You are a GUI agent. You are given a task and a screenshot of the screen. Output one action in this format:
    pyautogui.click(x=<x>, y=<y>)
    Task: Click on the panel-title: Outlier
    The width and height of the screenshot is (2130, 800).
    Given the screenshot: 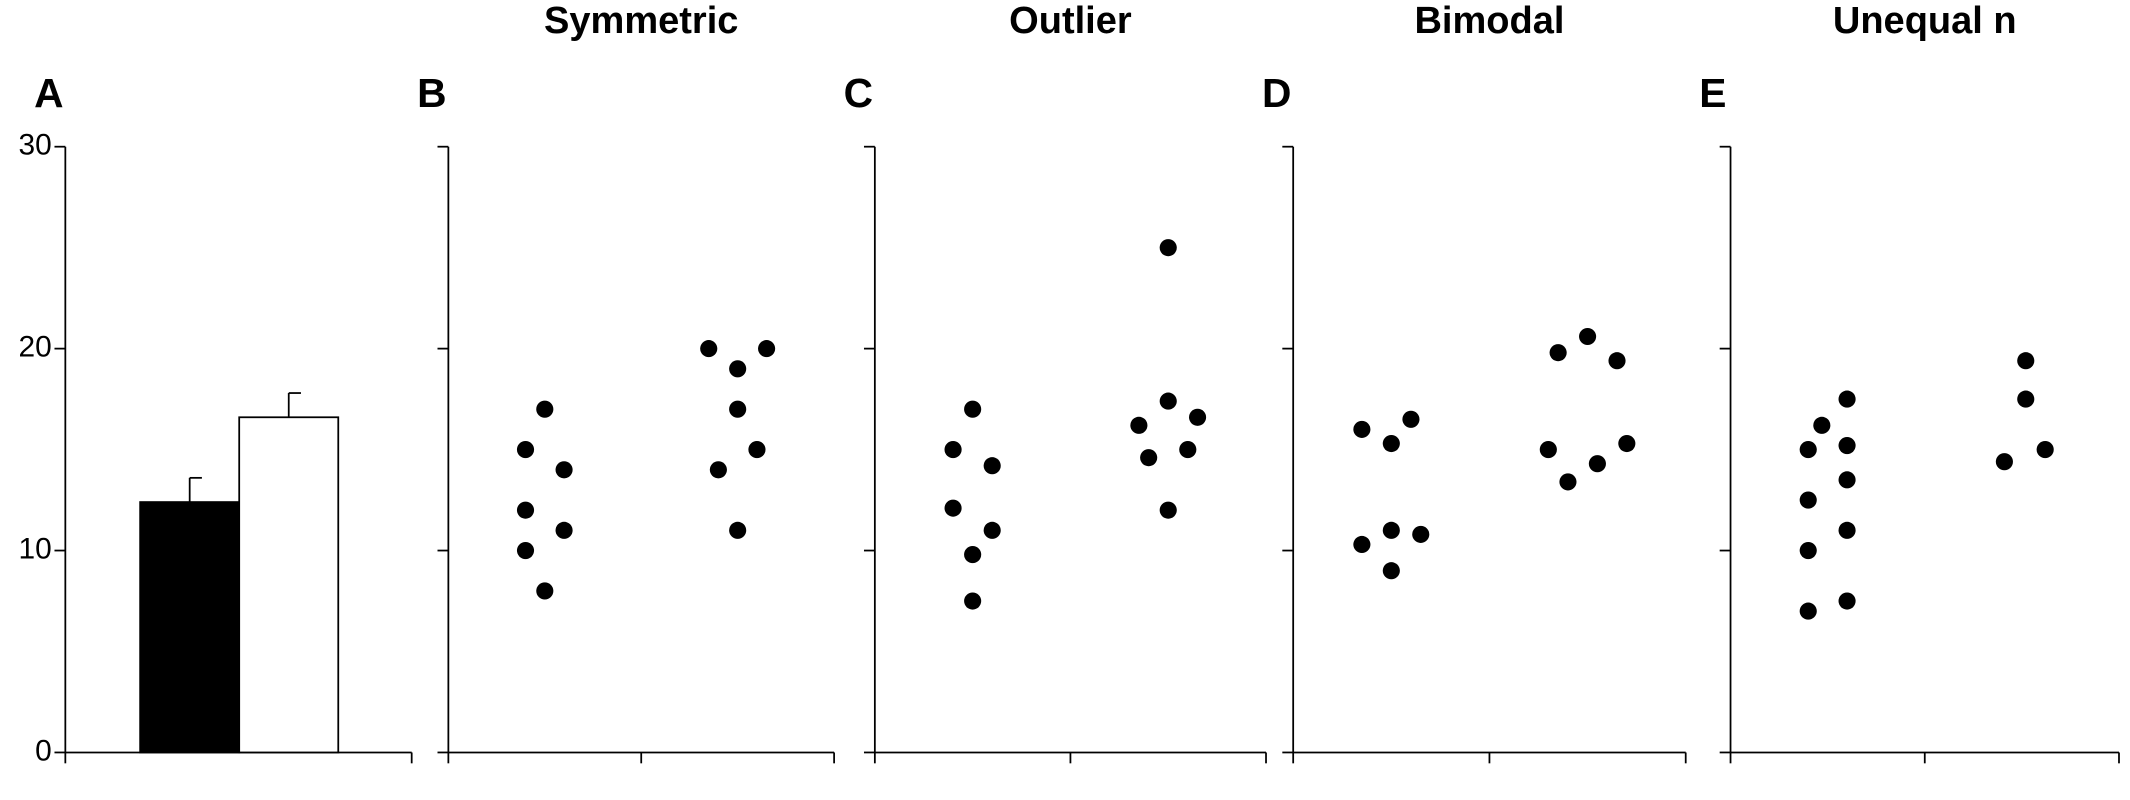 What is the action you would take?
    pyautogui.click(x=1070, y=21)
    